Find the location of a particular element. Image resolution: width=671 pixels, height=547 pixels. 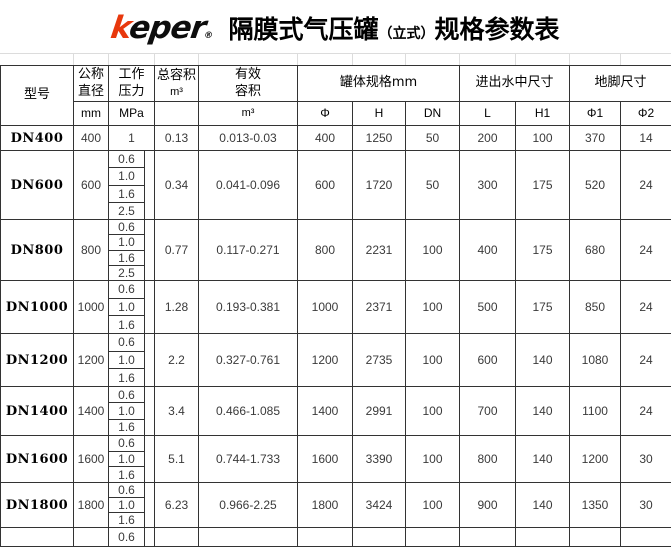

subcol-h: H is located at coordinates (379, 114).